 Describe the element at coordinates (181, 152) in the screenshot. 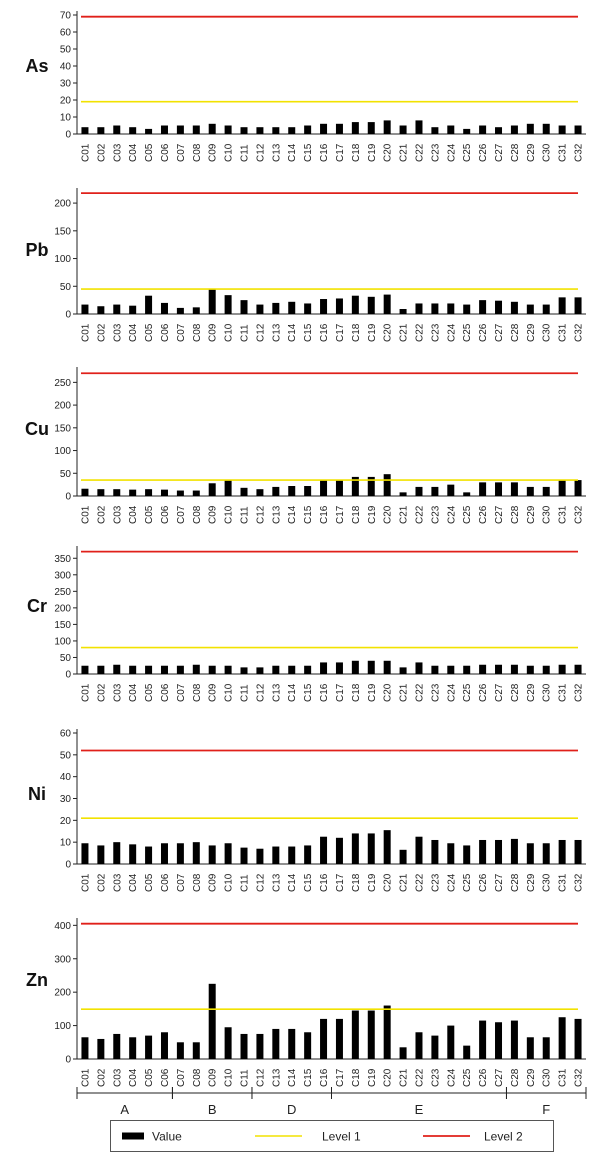

I see `x-tick-label: C07` at that location.